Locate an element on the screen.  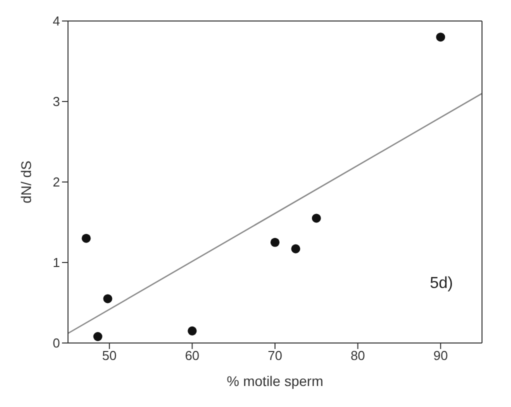
x-tick-label: 90 is located at coordinates (440, 356).